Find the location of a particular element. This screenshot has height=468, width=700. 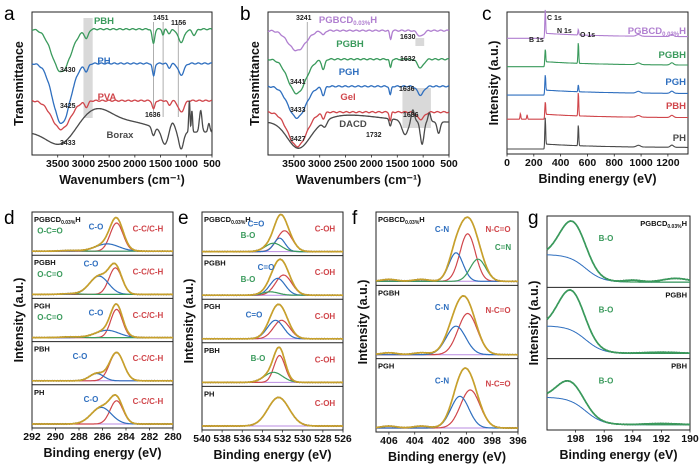

peak-label: O 1s is located at coordinates (587, 35).